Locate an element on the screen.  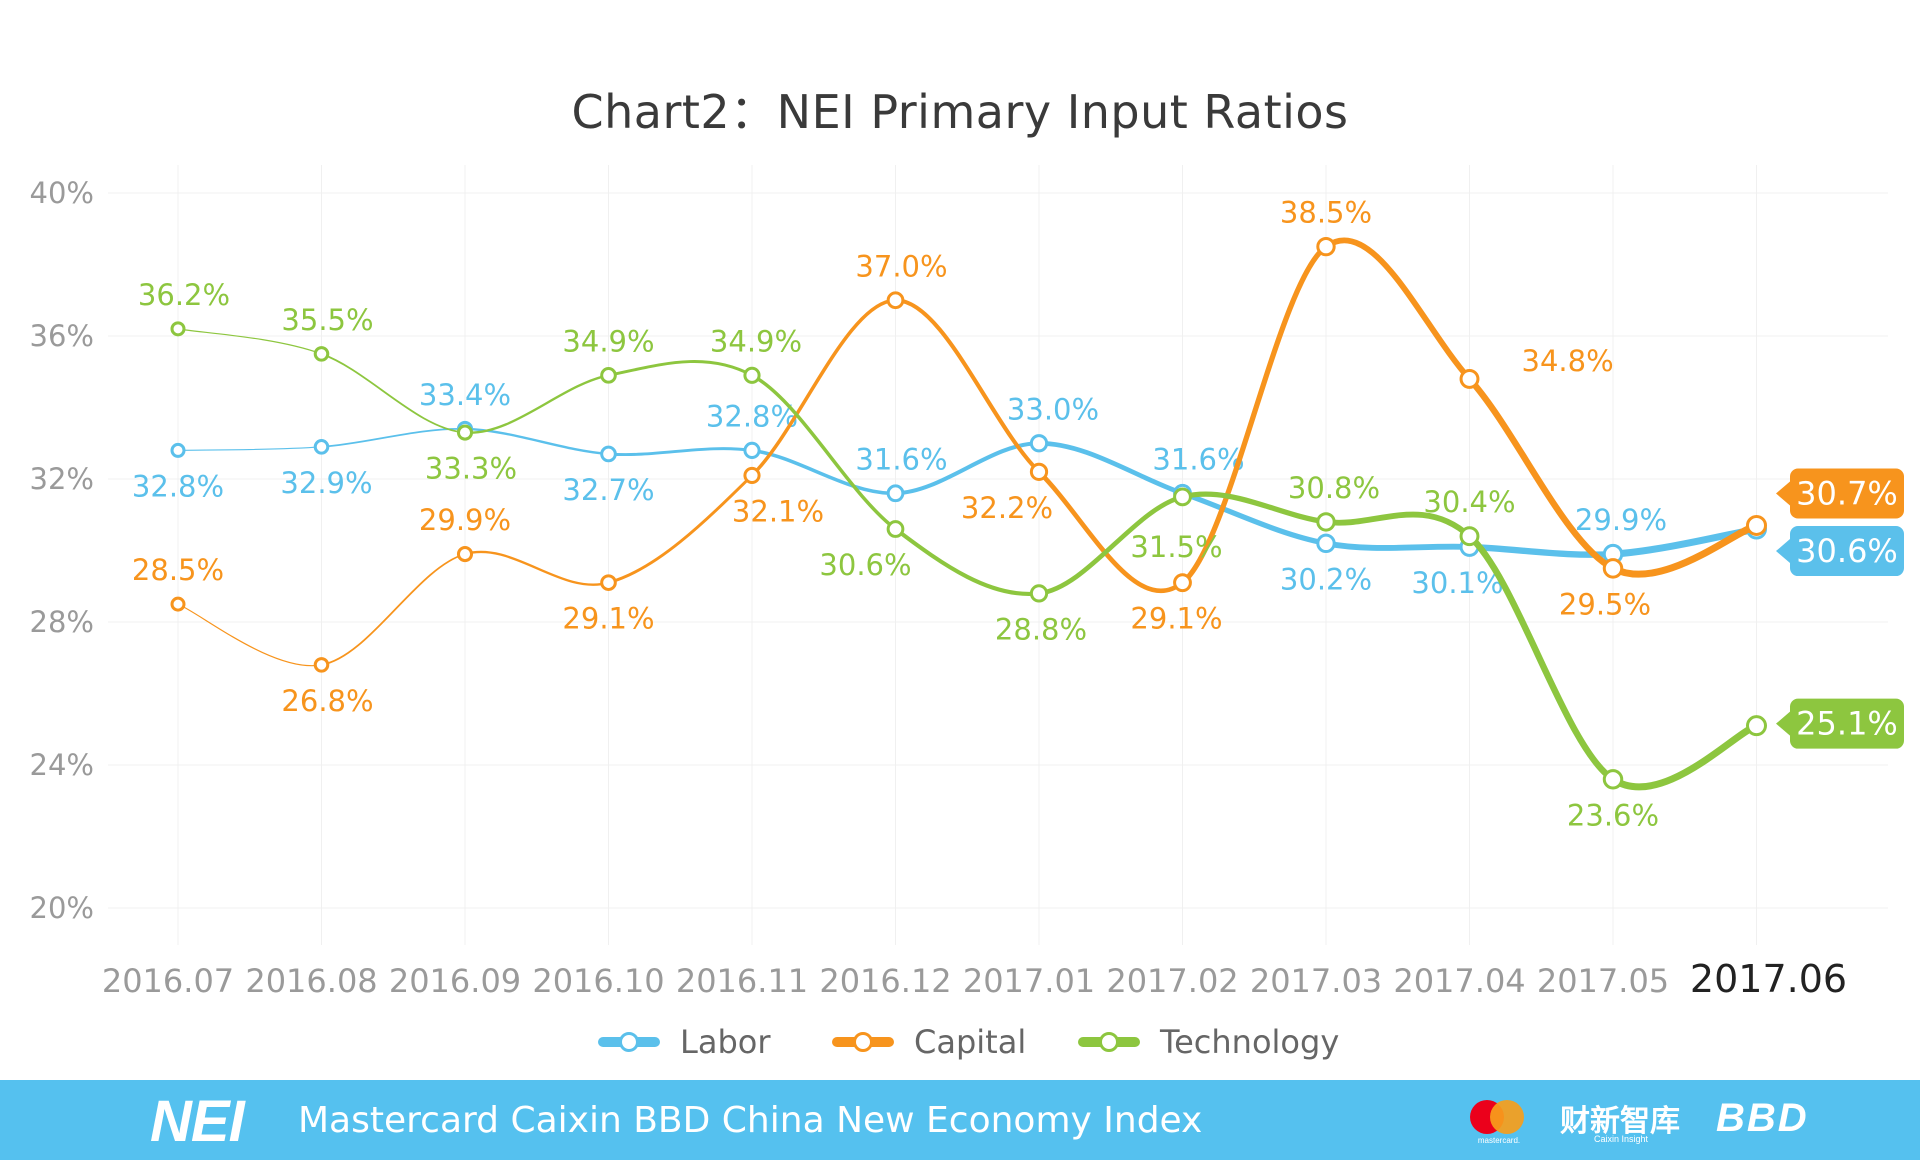
y-tick-label: 20% is located at coordinates (62, 908).